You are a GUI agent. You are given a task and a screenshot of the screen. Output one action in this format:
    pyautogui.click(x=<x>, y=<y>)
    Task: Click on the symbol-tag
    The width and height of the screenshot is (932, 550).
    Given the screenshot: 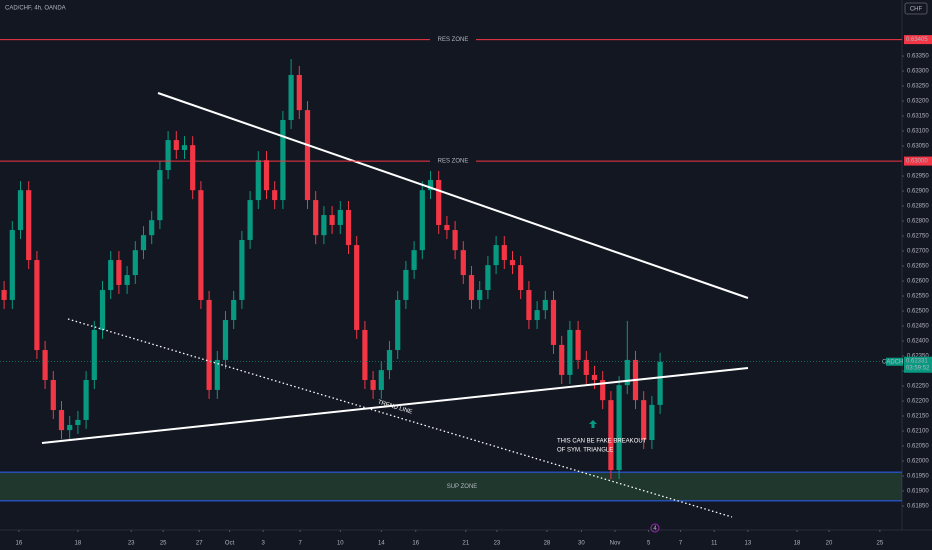 What is the action you would take?
    pyautogui.click(x=894, y=361)
    